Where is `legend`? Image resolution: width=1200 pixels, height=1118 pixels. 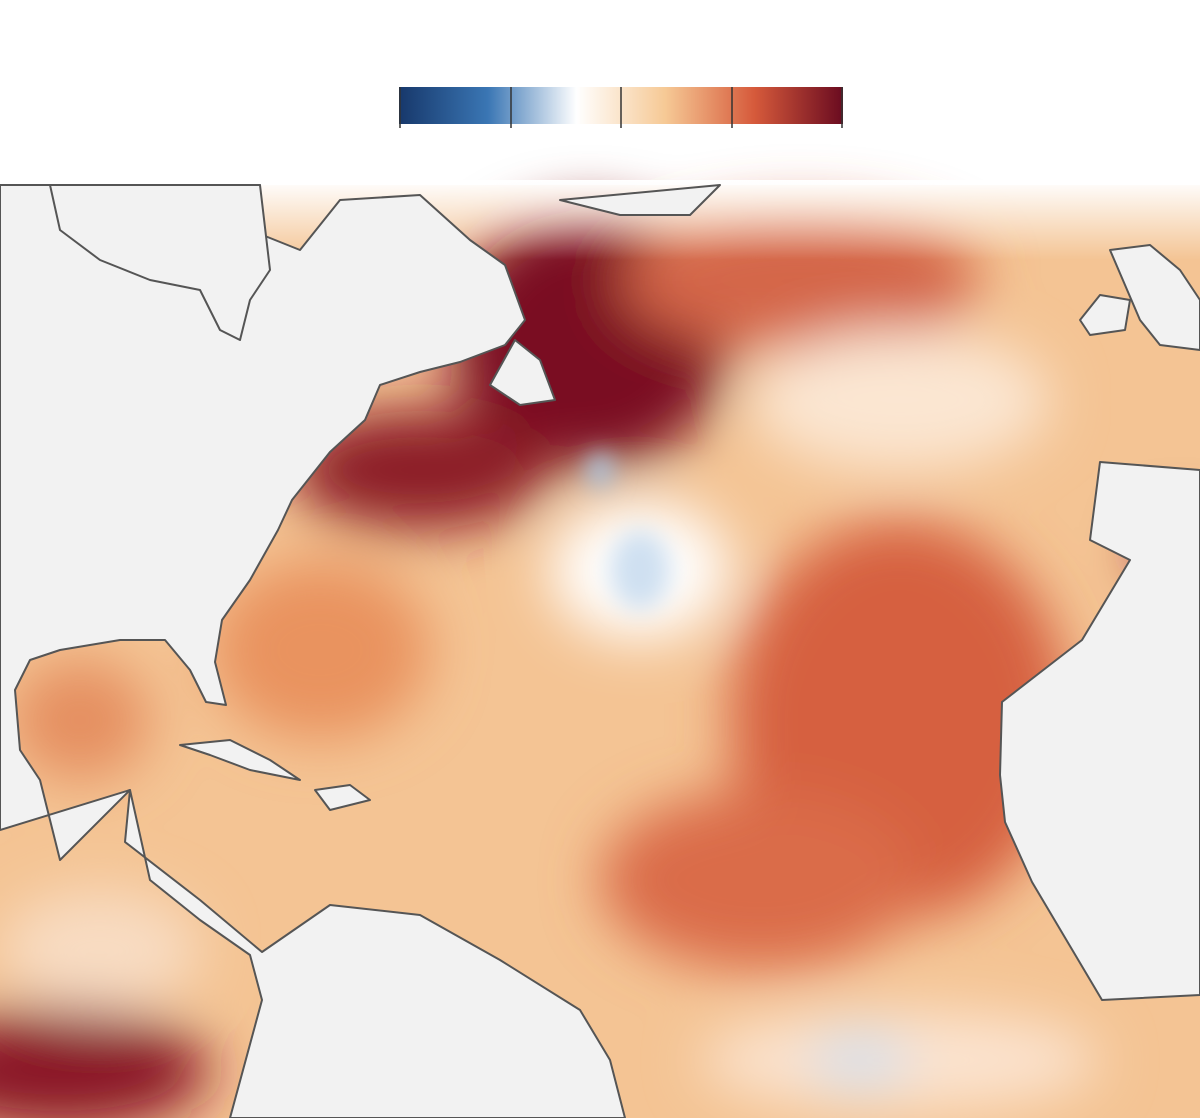
legend is located at coordinates (621, 107).